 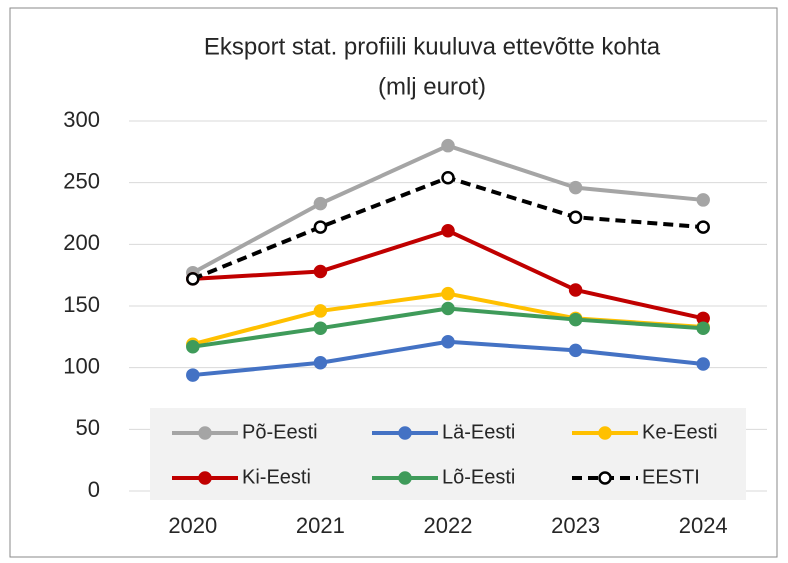 What do you see at coordinates (88, 427) in the screenshot?
I see `y-tick-label: 50` at bounding box center [88, 427].